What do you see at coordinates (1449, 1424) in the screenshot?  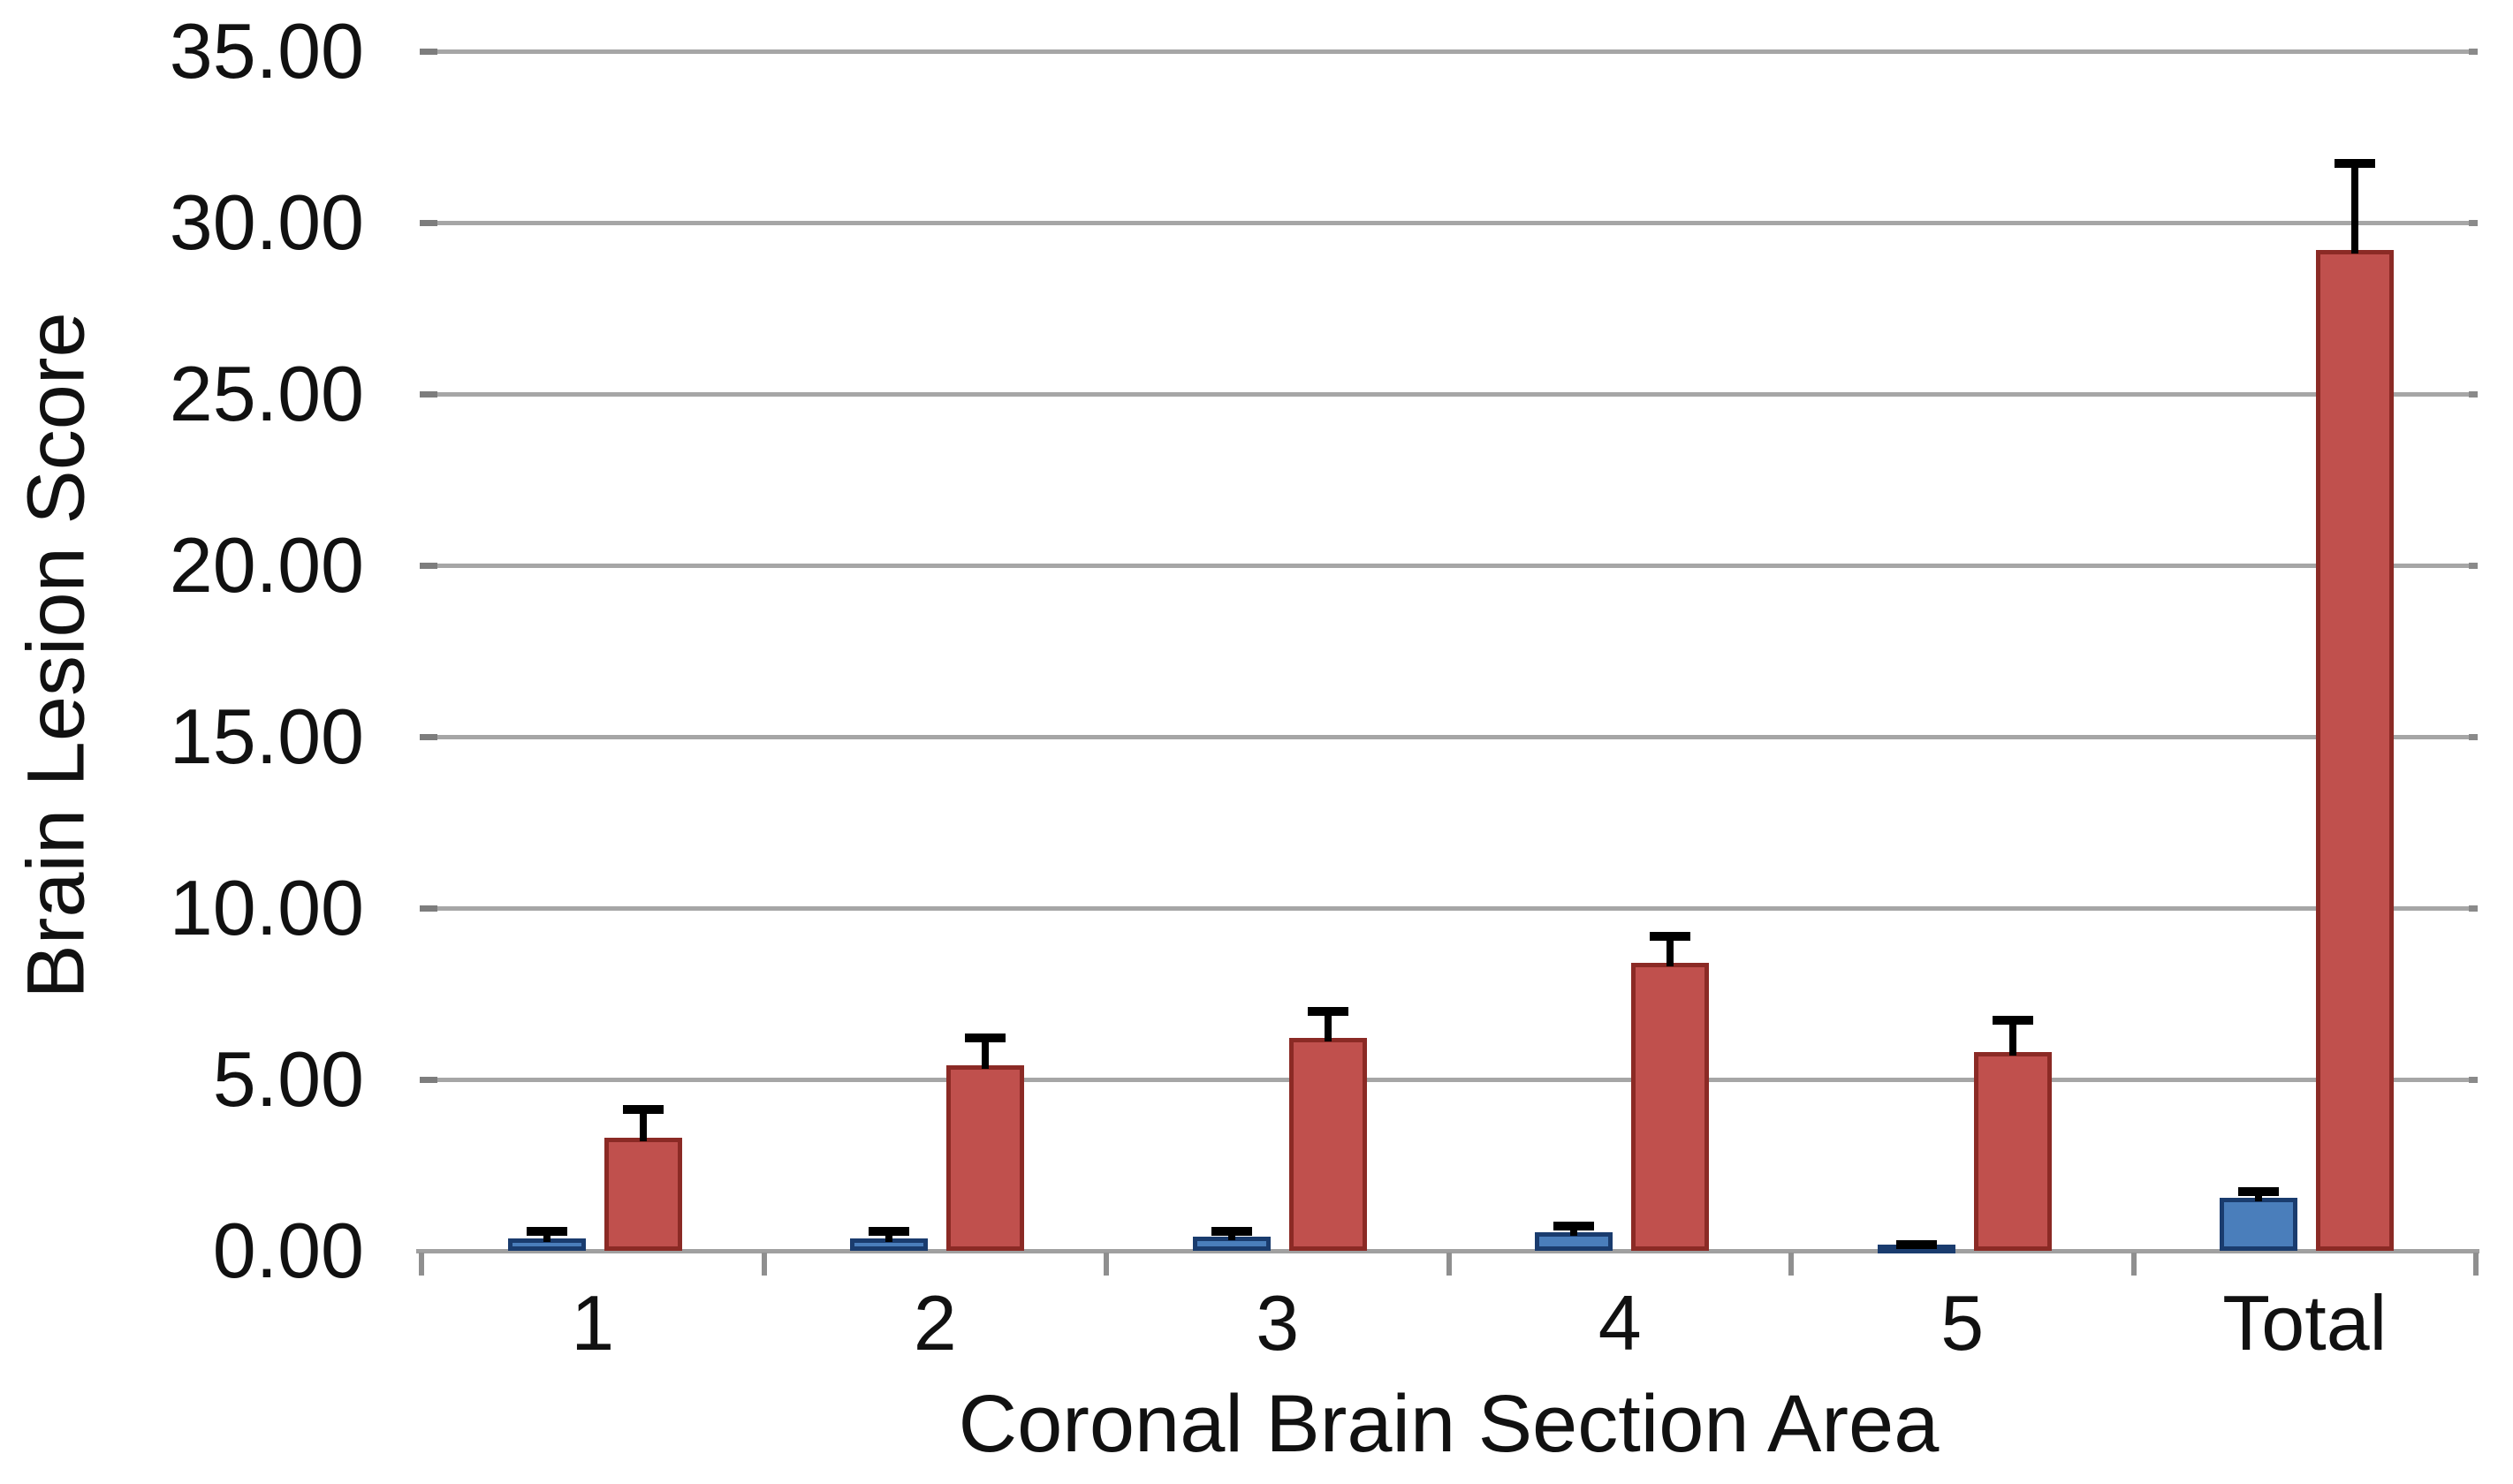 I see `x-axis-title: Coronal Brain Section Area` at bounding box center [1449, 1424].